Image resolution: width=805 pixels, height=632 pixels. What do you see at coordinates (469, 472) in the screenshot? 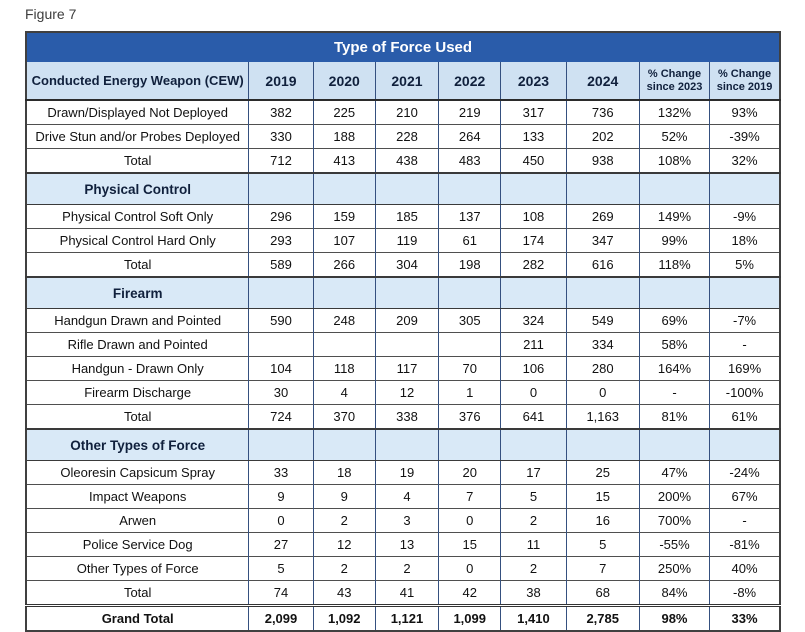
I see `value-cell: 20` at bounding box center [469, 472].